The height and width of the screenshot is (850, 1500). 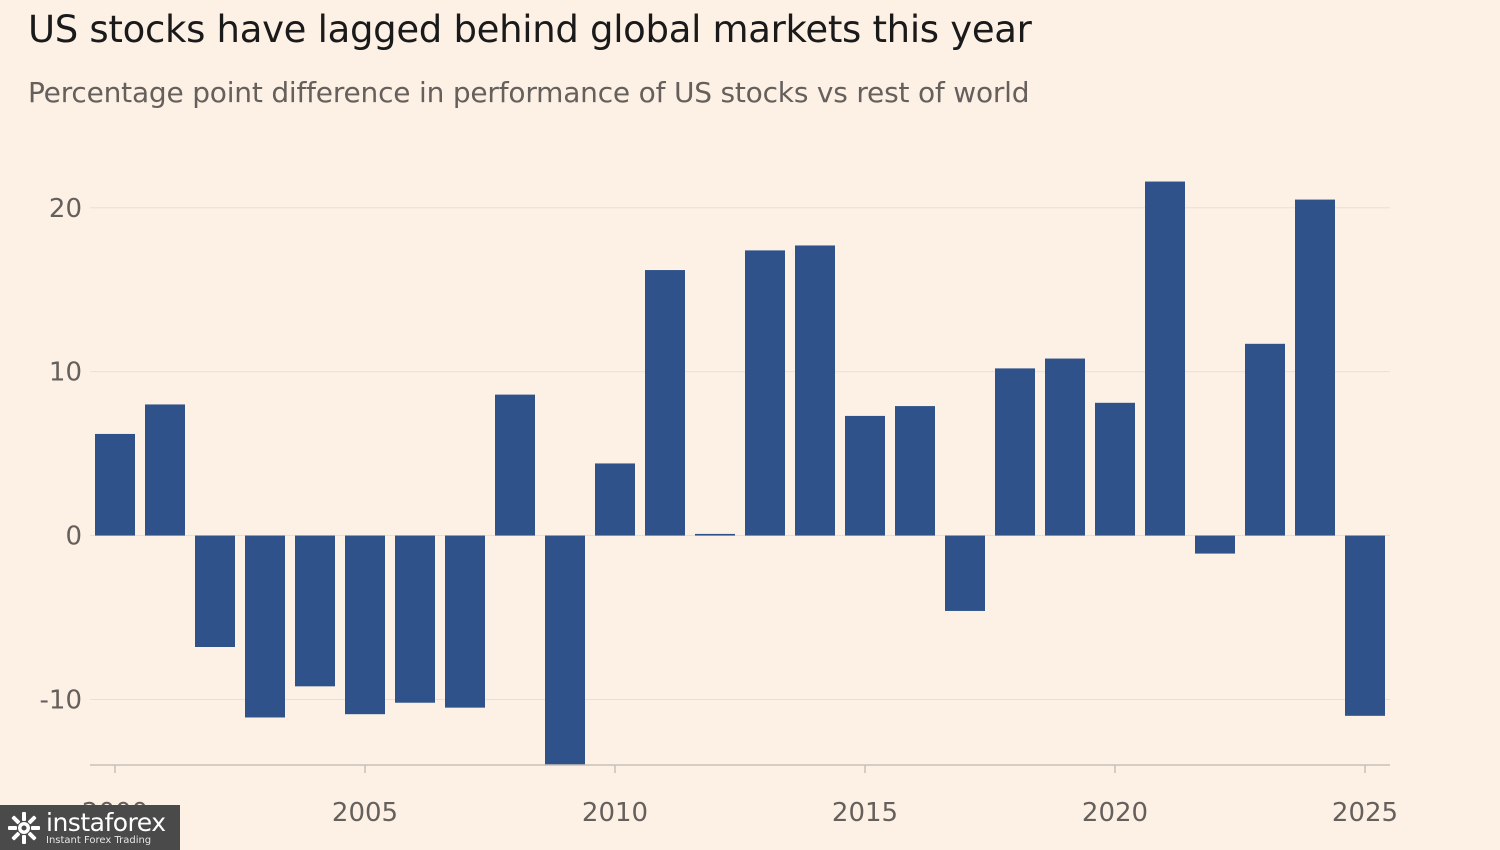 What do you see at coordinates (415, 619) in the screenshot?
I see `bar-2006` at bounding box center [415, 619].